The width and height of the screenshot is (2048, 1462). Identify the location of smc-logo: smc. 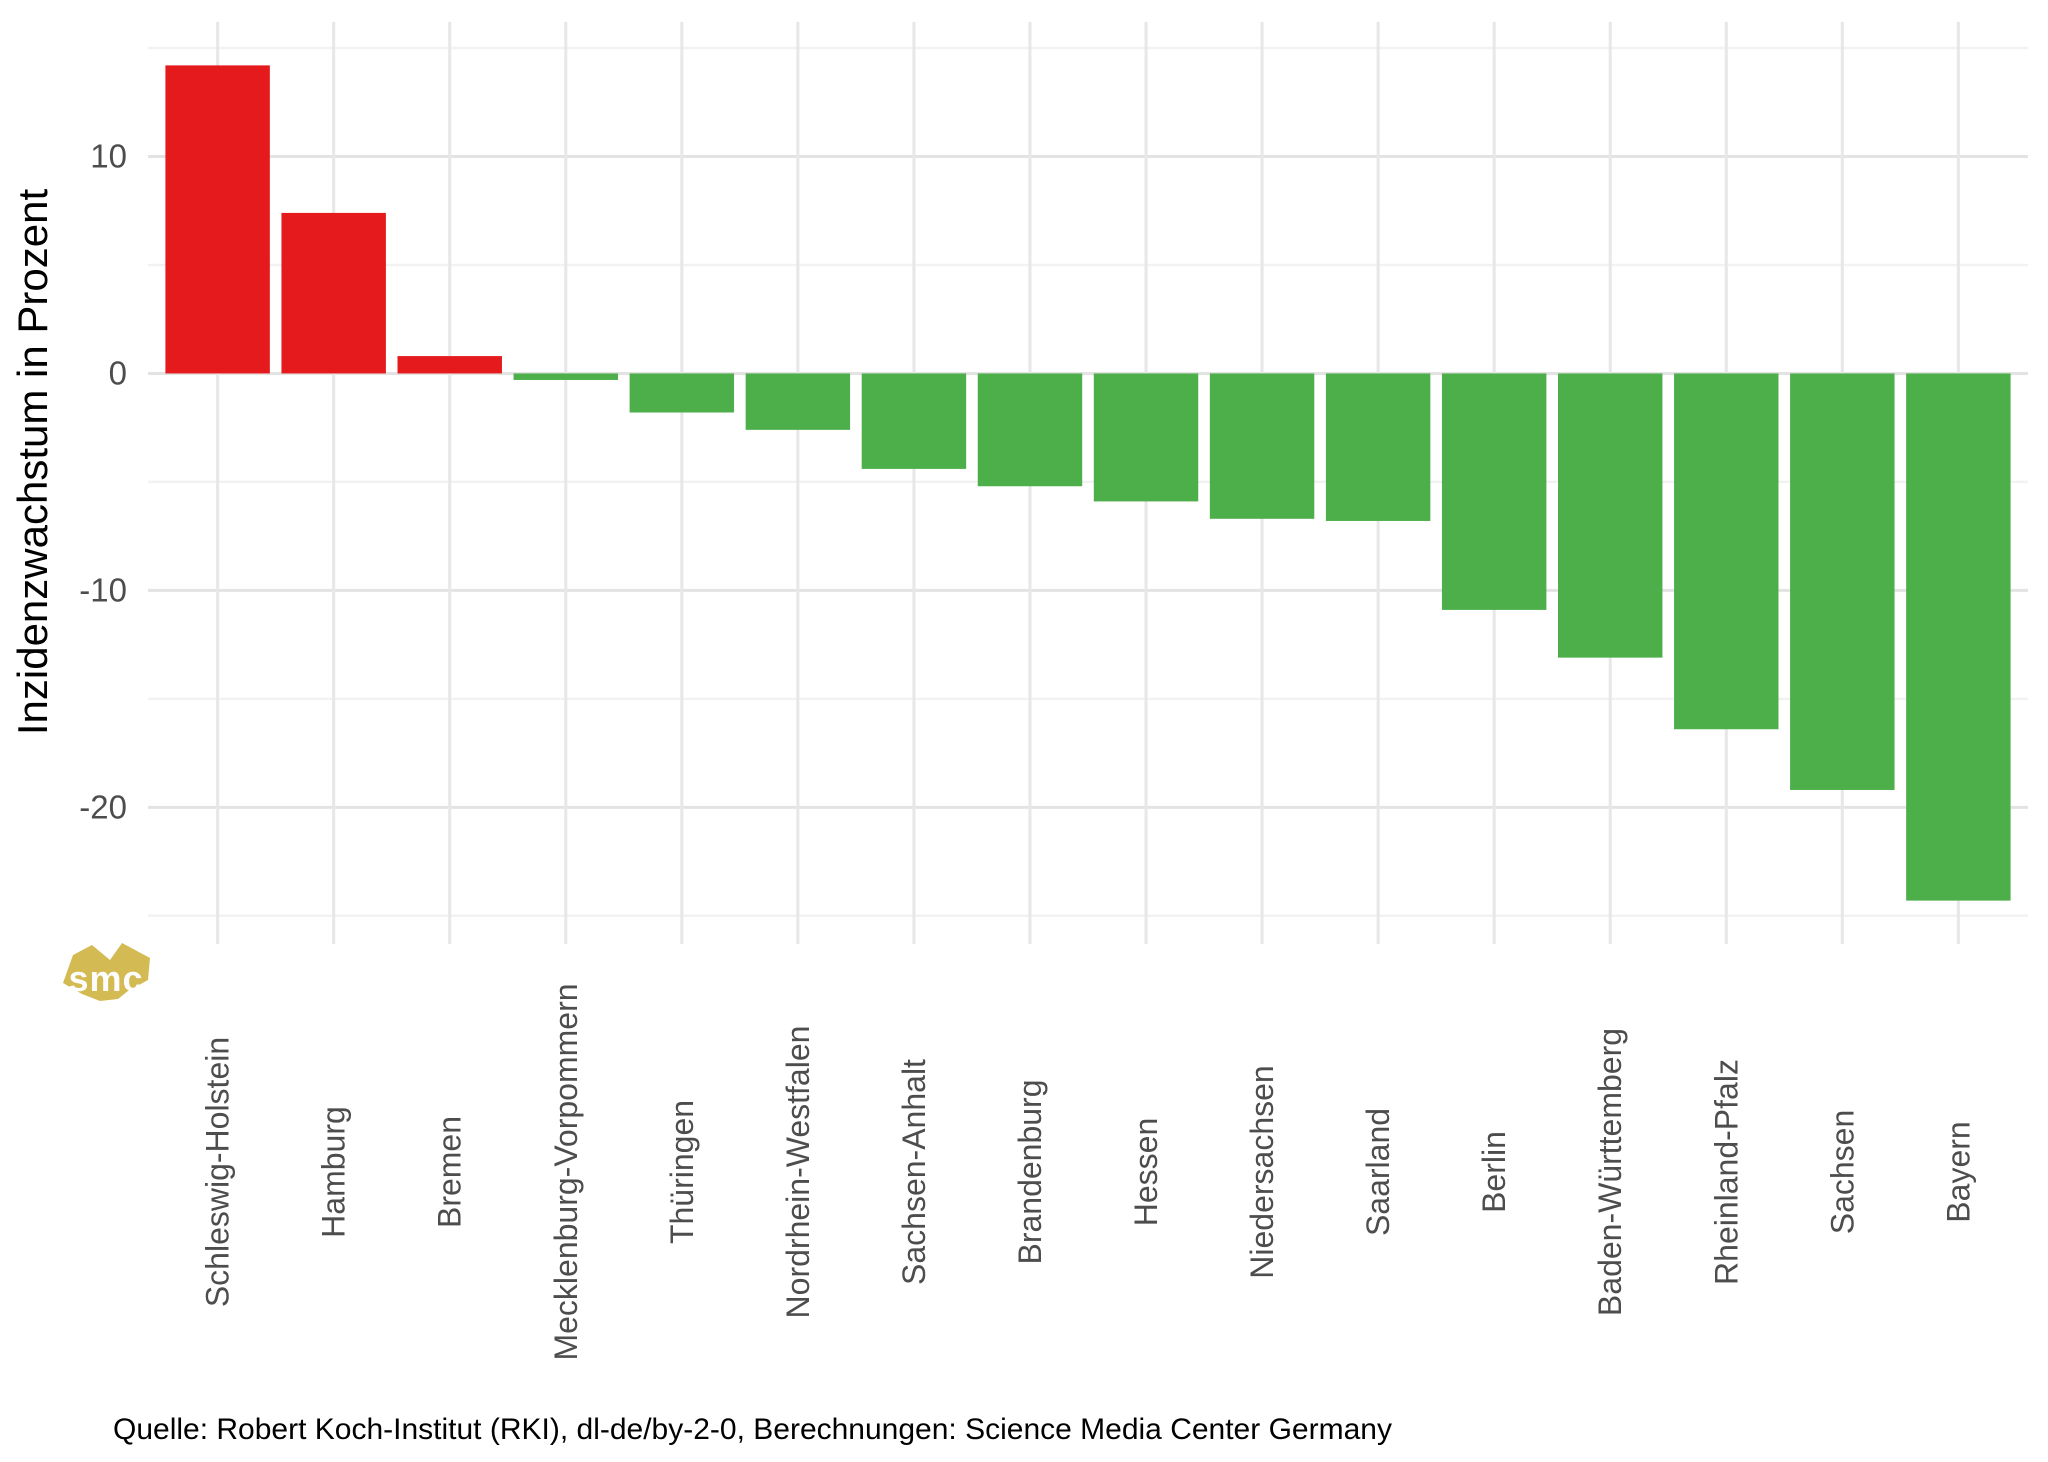
(106, 972).